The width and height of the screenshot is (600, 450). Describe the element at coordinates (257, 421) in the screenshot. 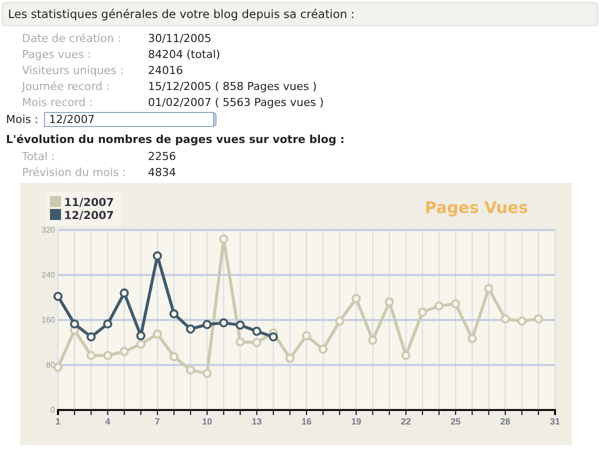

I see `x-tick-label: 13` at that location.